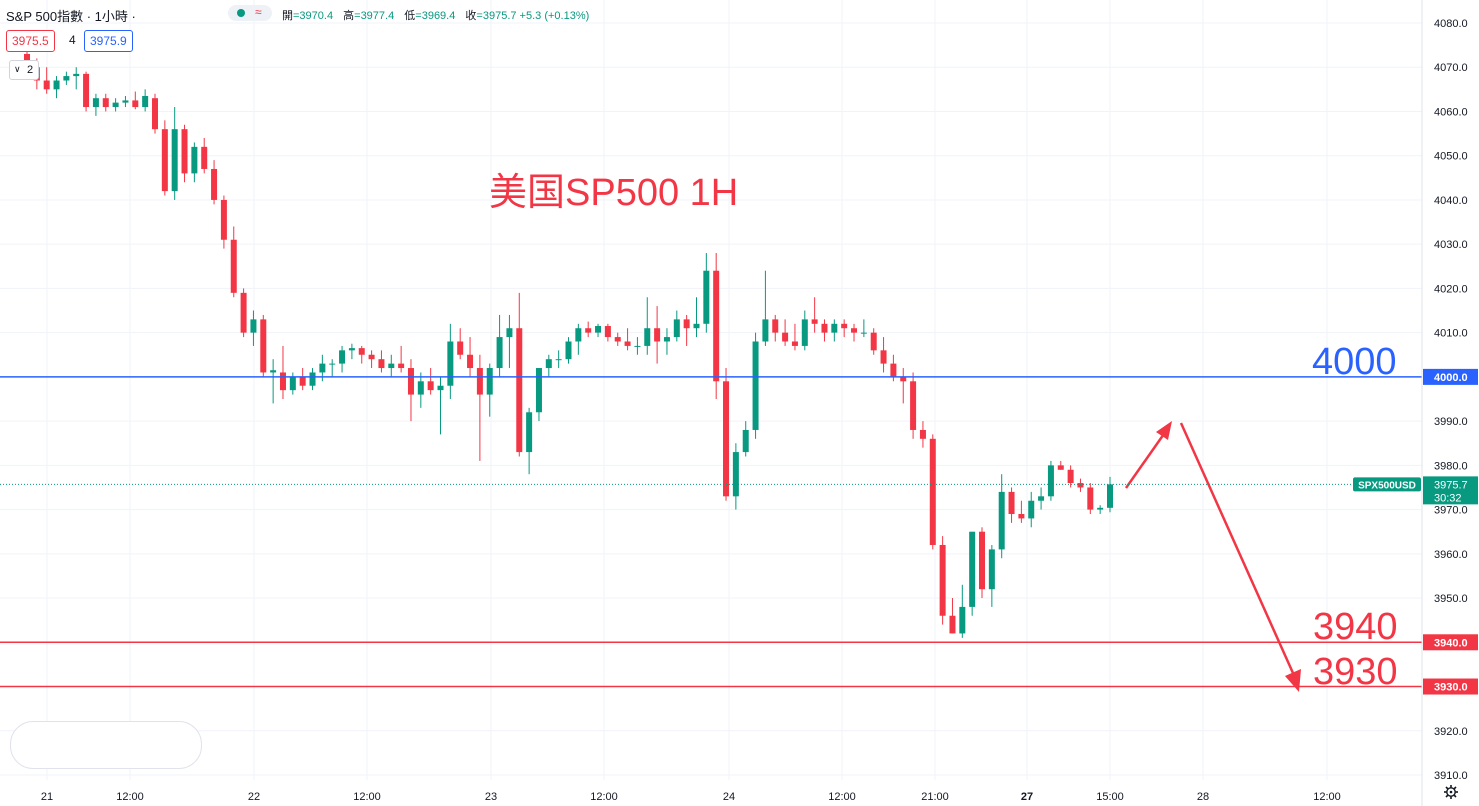 This screenshot has width=1479, height=806. What do you see at coordinates (1239, 552) in the screenshot?
I see `down-arrow-line` at bounding box center [1239, 552].